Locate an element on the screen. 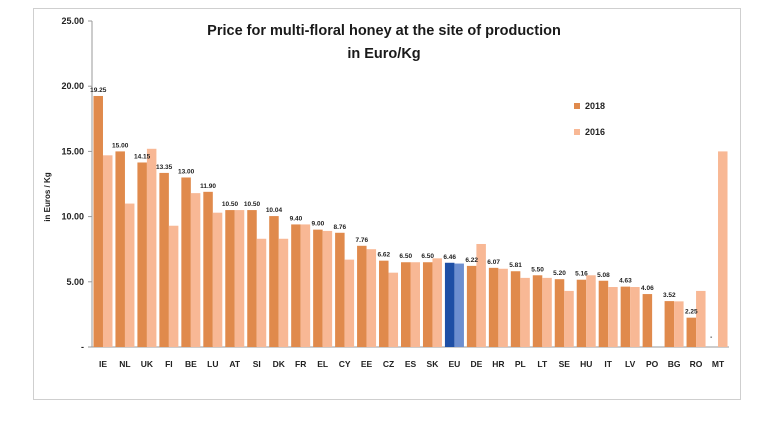  bar-2016-CY is located at coordinates (349, 303).